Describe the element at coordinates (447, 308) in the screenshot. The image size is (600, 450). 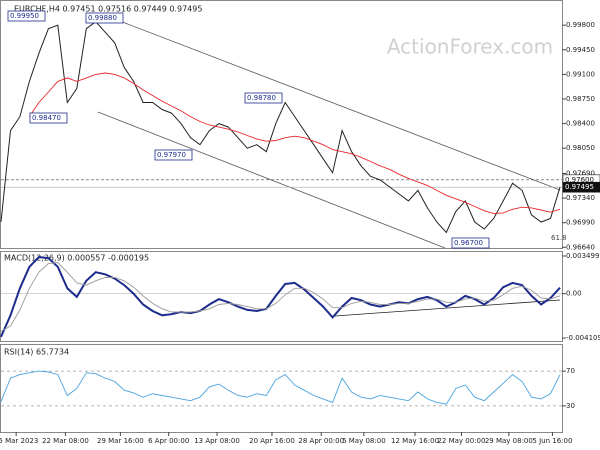
I see `macd-trendline` at that location.